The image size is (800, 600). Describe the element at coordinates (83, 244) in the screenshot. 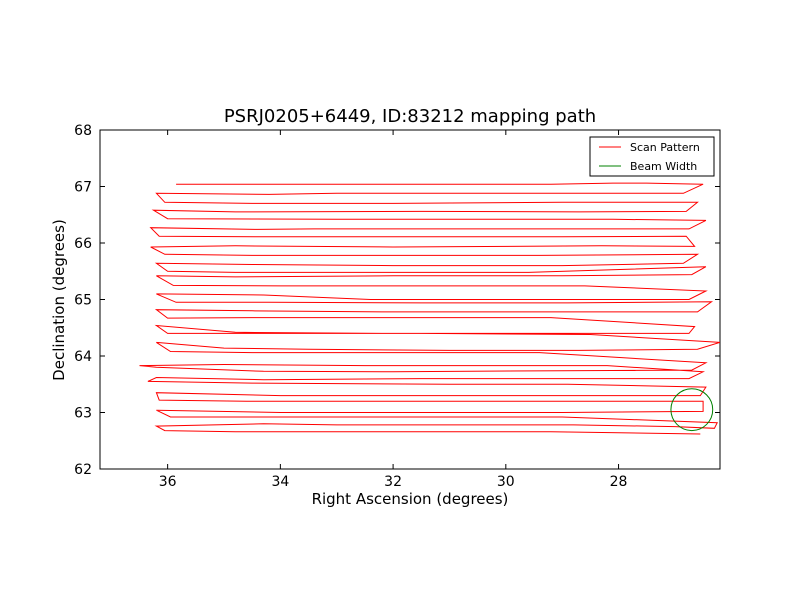

I see `y-tick-label: 66` at that location.